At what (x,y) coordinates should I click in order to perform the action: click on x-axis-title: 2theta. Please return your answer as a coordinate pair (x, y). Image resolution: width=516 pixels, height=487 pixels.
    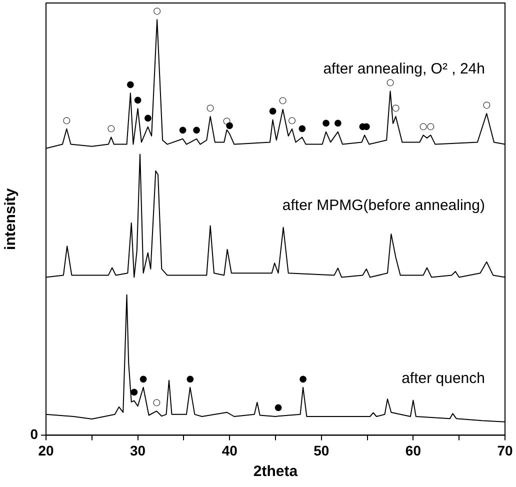
    Looking at the image, I should click on (275, 471).